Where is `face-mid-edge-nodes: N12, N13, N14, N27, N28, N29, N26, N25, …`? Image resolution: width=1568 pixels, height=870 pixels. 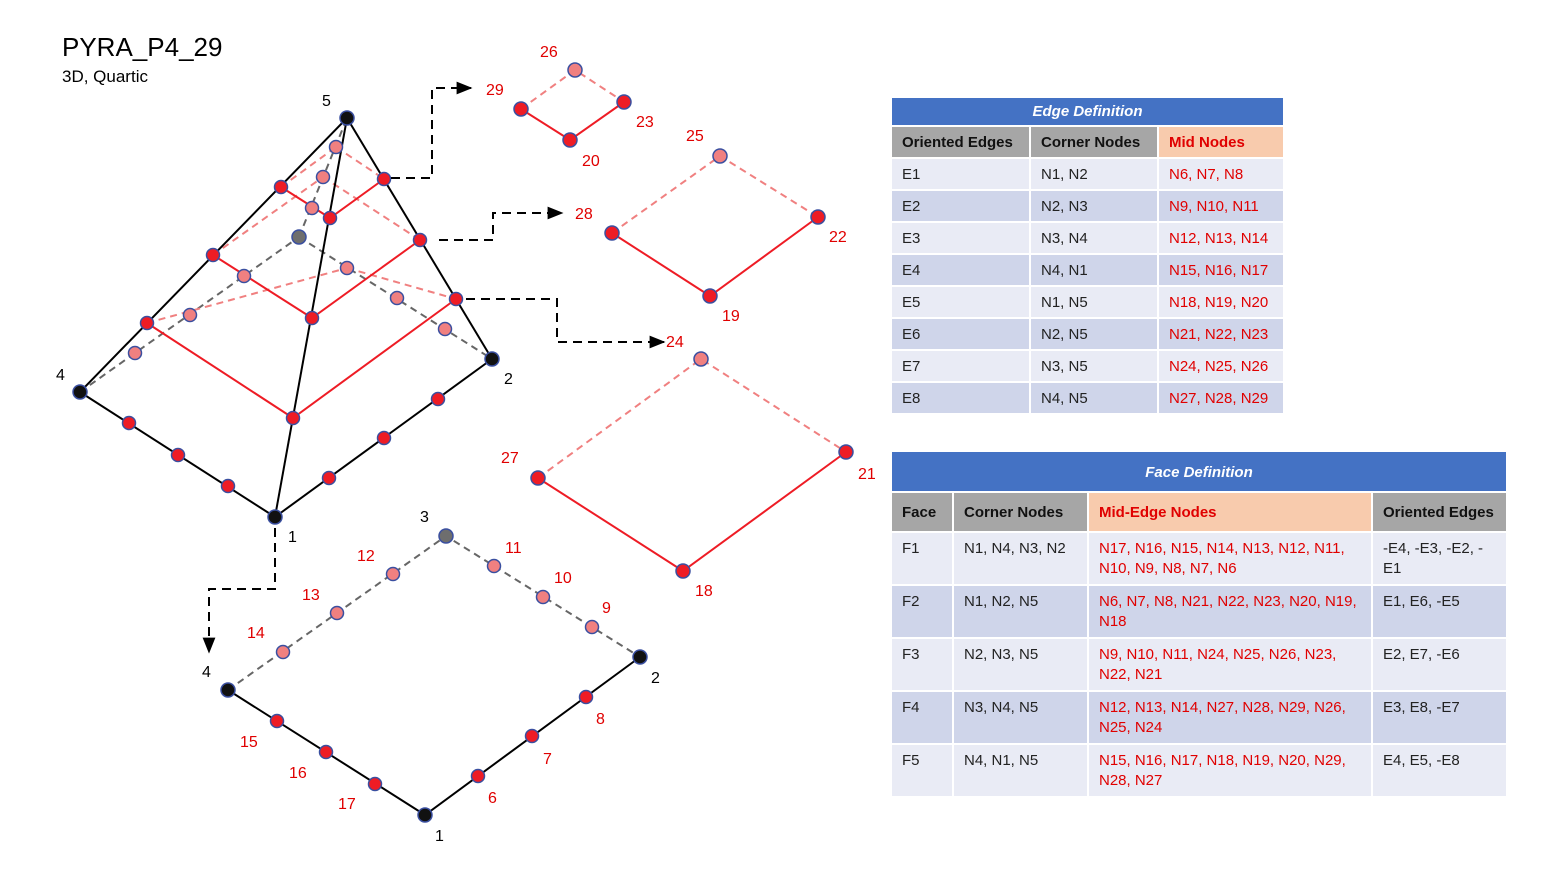 face-mid-edge-nodes: N12, N13, N14, N27, N28, N29, N26, N25, … is located at coordinates (1230, 717).